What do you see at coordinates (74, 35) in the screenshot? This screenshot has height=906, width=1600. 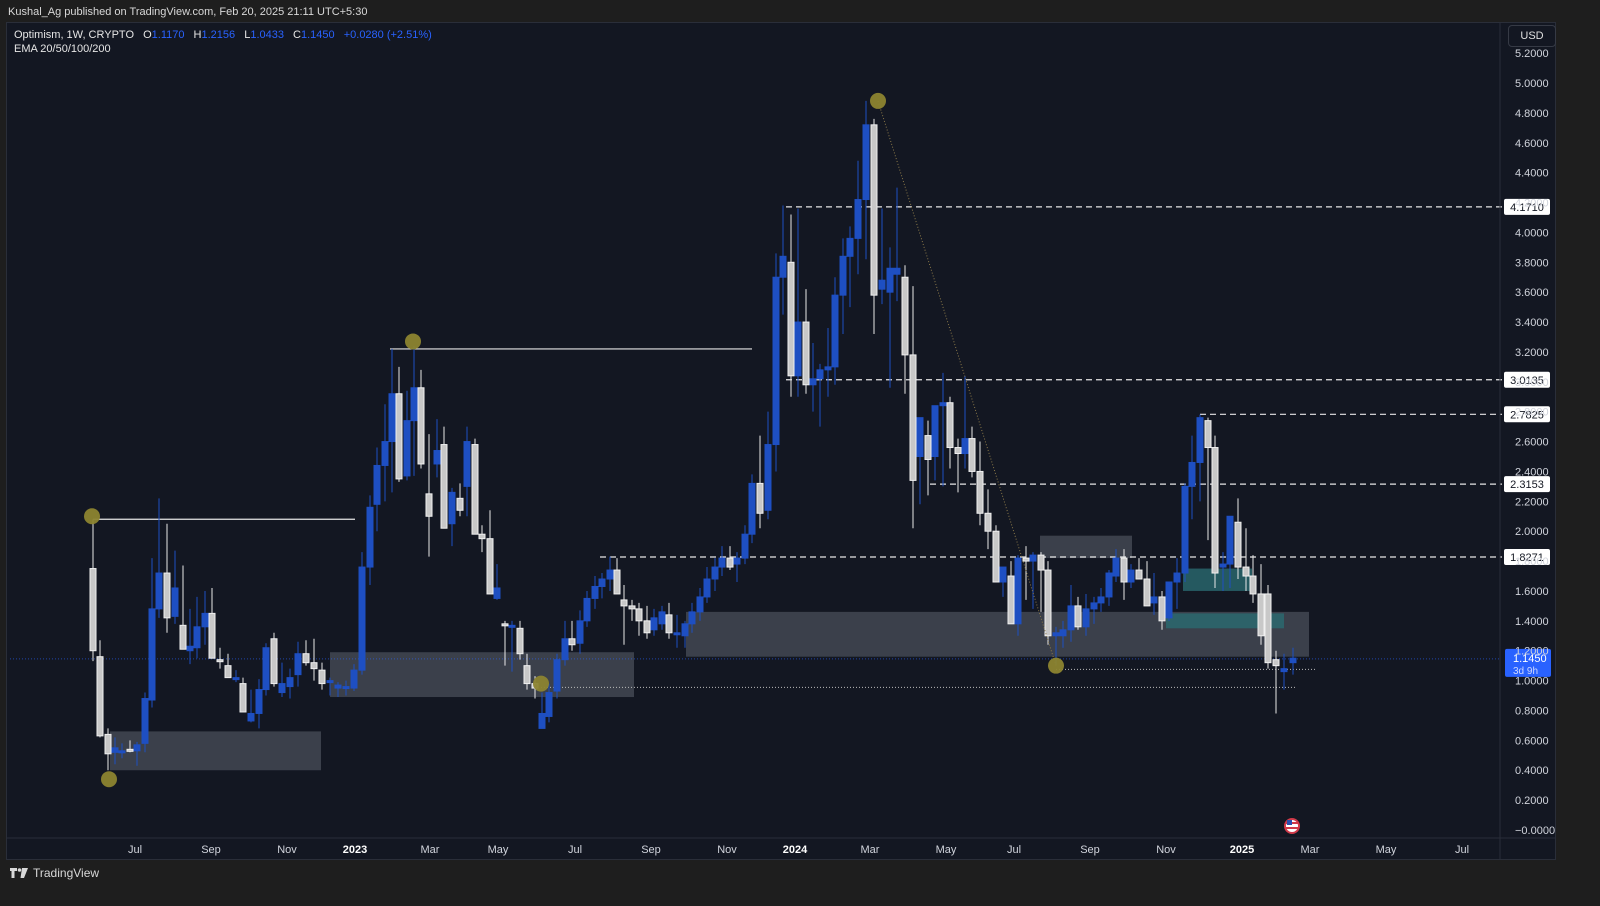 I see `symbol-name: Optimism, 1W, CRYPTO` at bounding box center [74, 35].